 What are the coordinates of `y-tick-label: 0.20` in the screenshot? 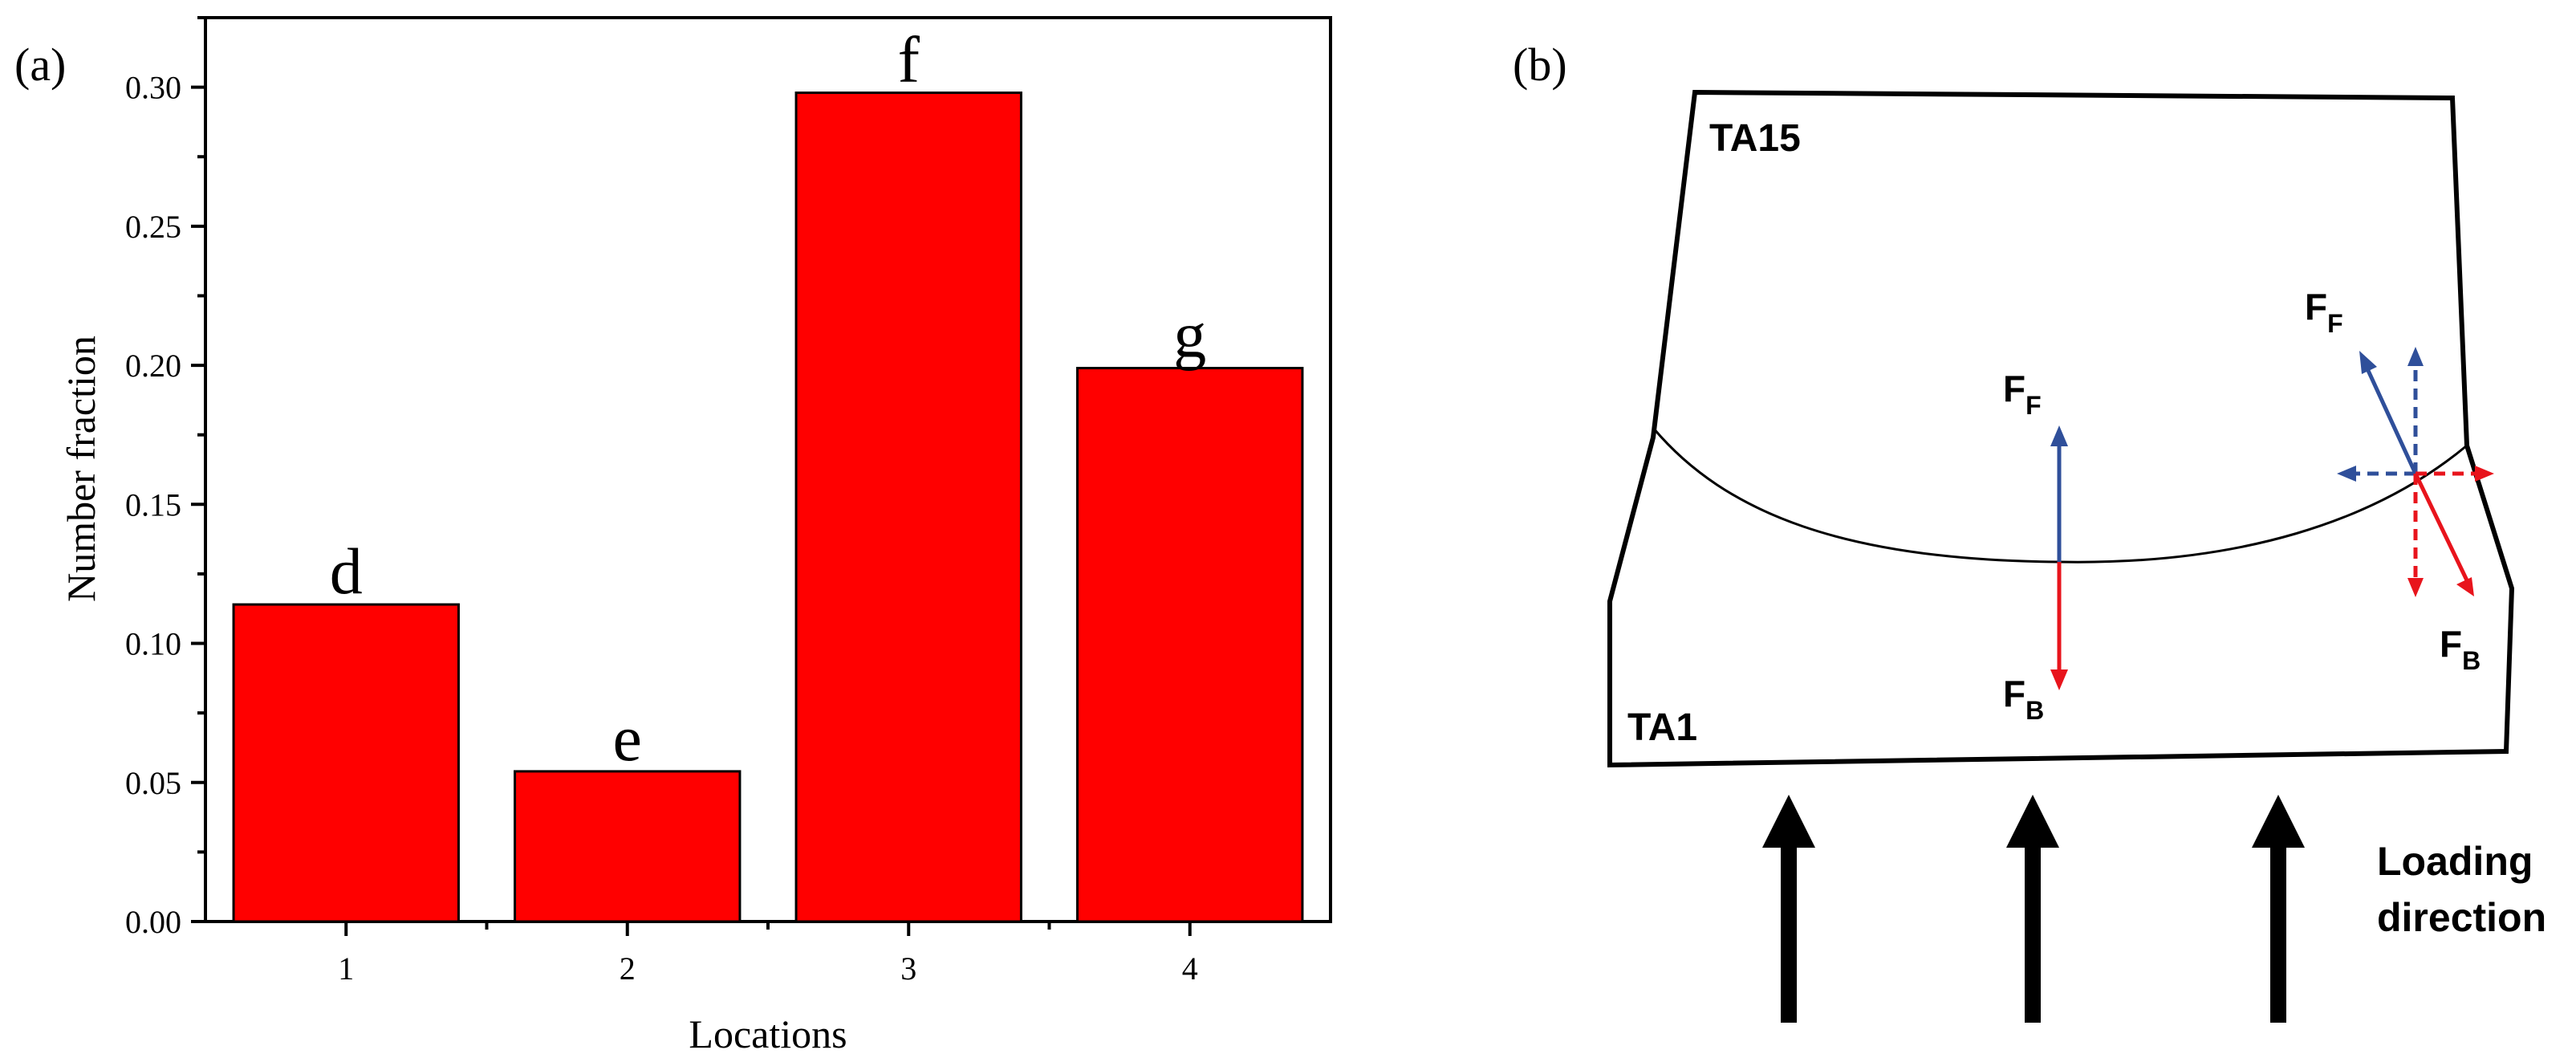 It's located at (153, 366).